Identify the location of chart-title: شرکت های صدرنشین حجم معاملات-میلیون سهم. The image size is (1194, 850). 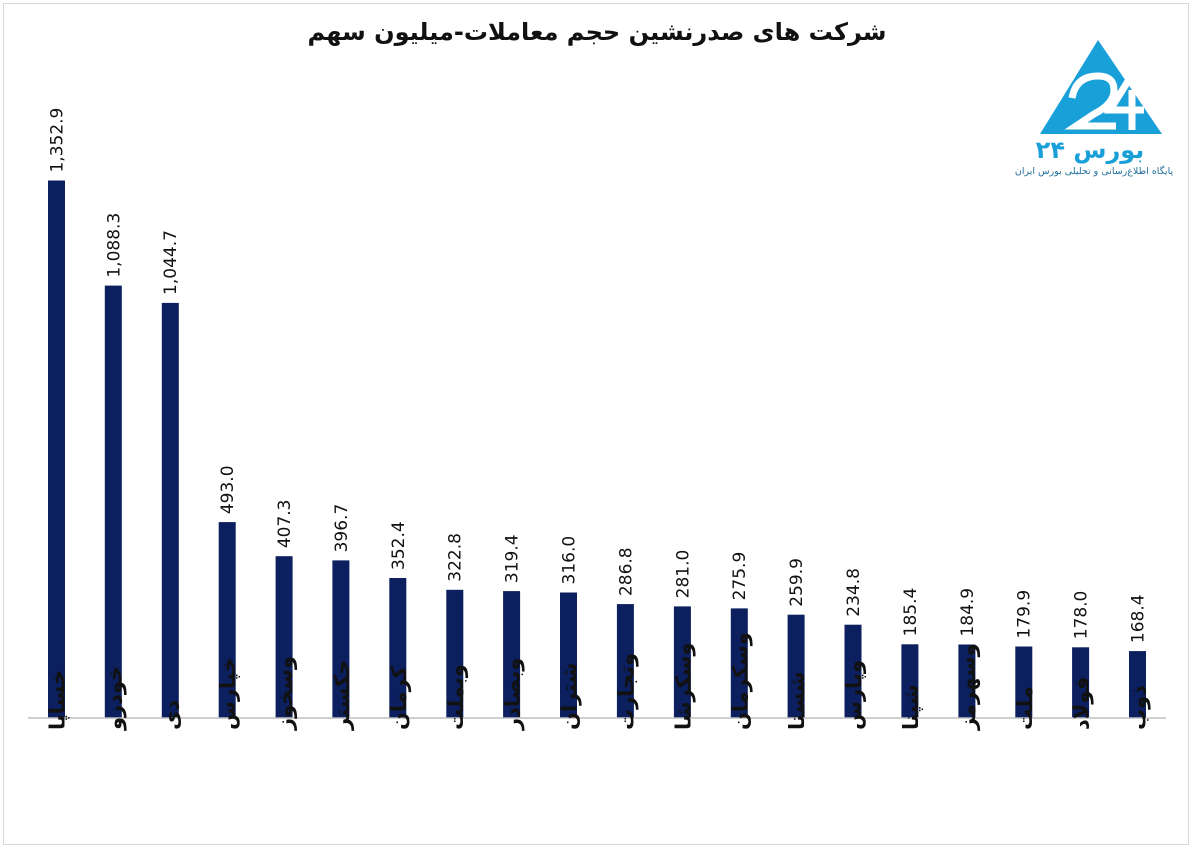
(597, 32).